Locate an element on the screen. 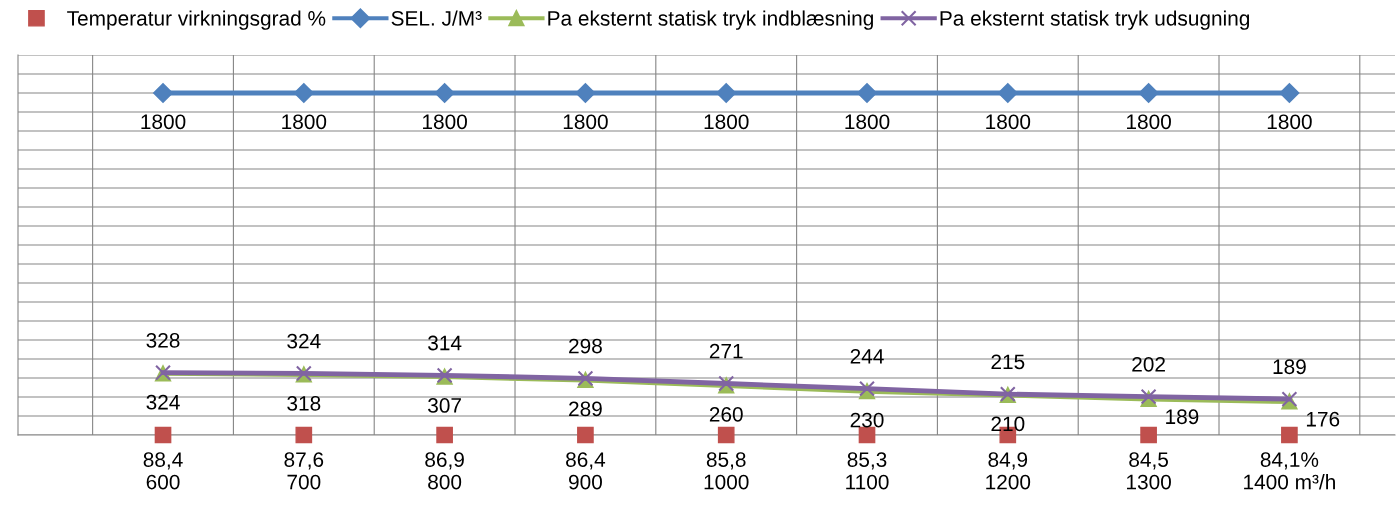 The image size is (1400, 515). x-tick-label: 84,5 1300 is located at coordinates (1149, 471).